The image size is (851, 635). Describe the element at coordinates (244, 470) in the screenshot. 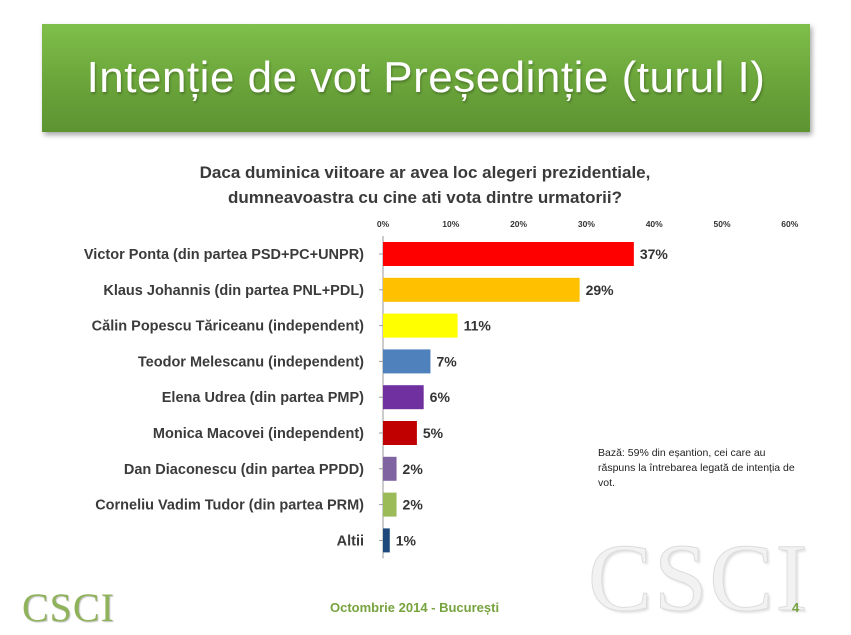

I see `category-label: Dan Diaconescu (din partea PPDD)` at that location.